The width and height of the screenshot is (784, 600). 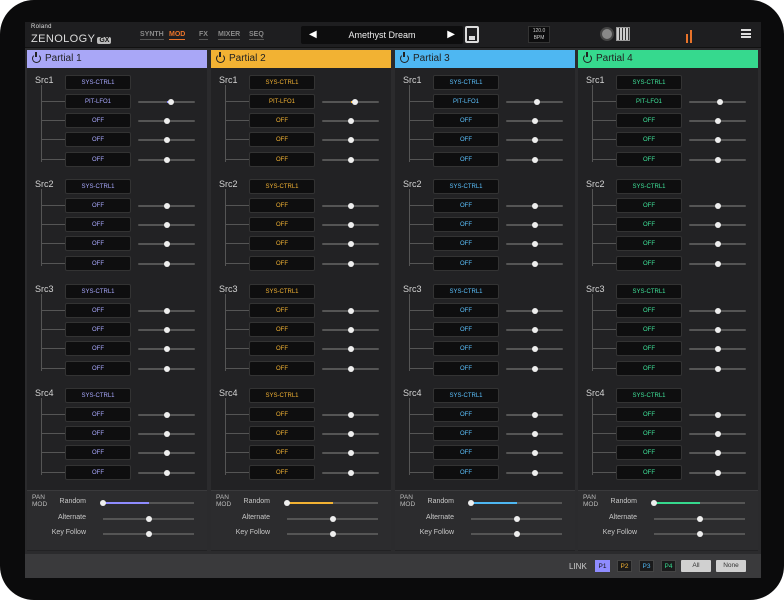 What do you see at coordinates (624, 566) in the screenshot?
I see `link-p2-button: P2` at bounding box center [624, 566].